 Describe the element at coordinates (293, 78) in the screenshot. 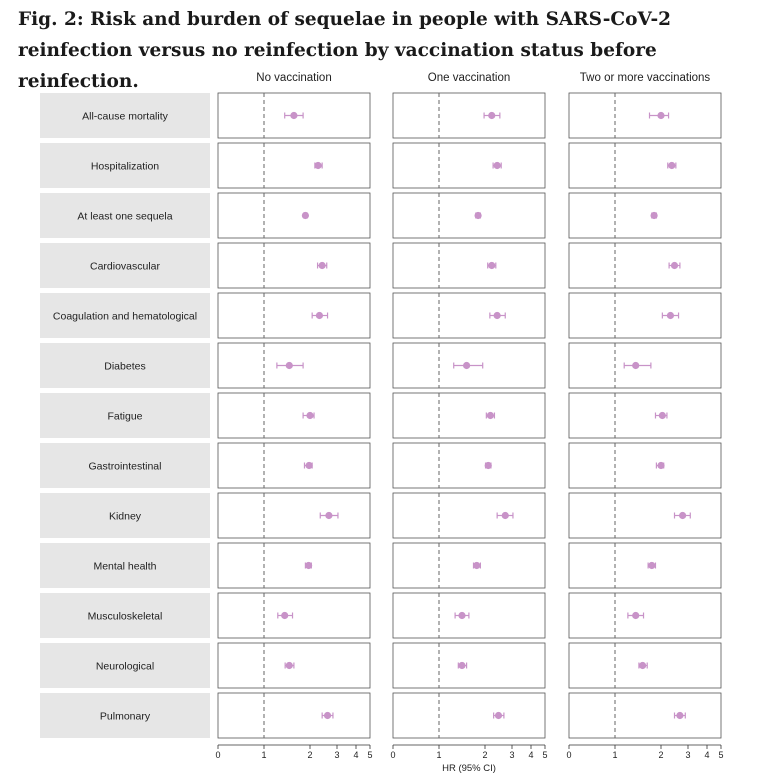

I see `column-title: No vaccination` at that location.